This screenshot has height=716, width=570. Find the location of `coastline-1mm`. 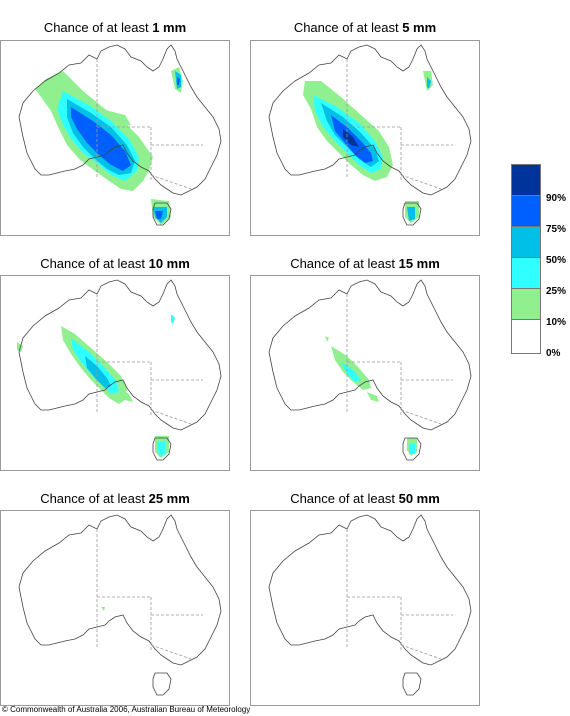

coastline-1mm is located at coordinates (120, 135).